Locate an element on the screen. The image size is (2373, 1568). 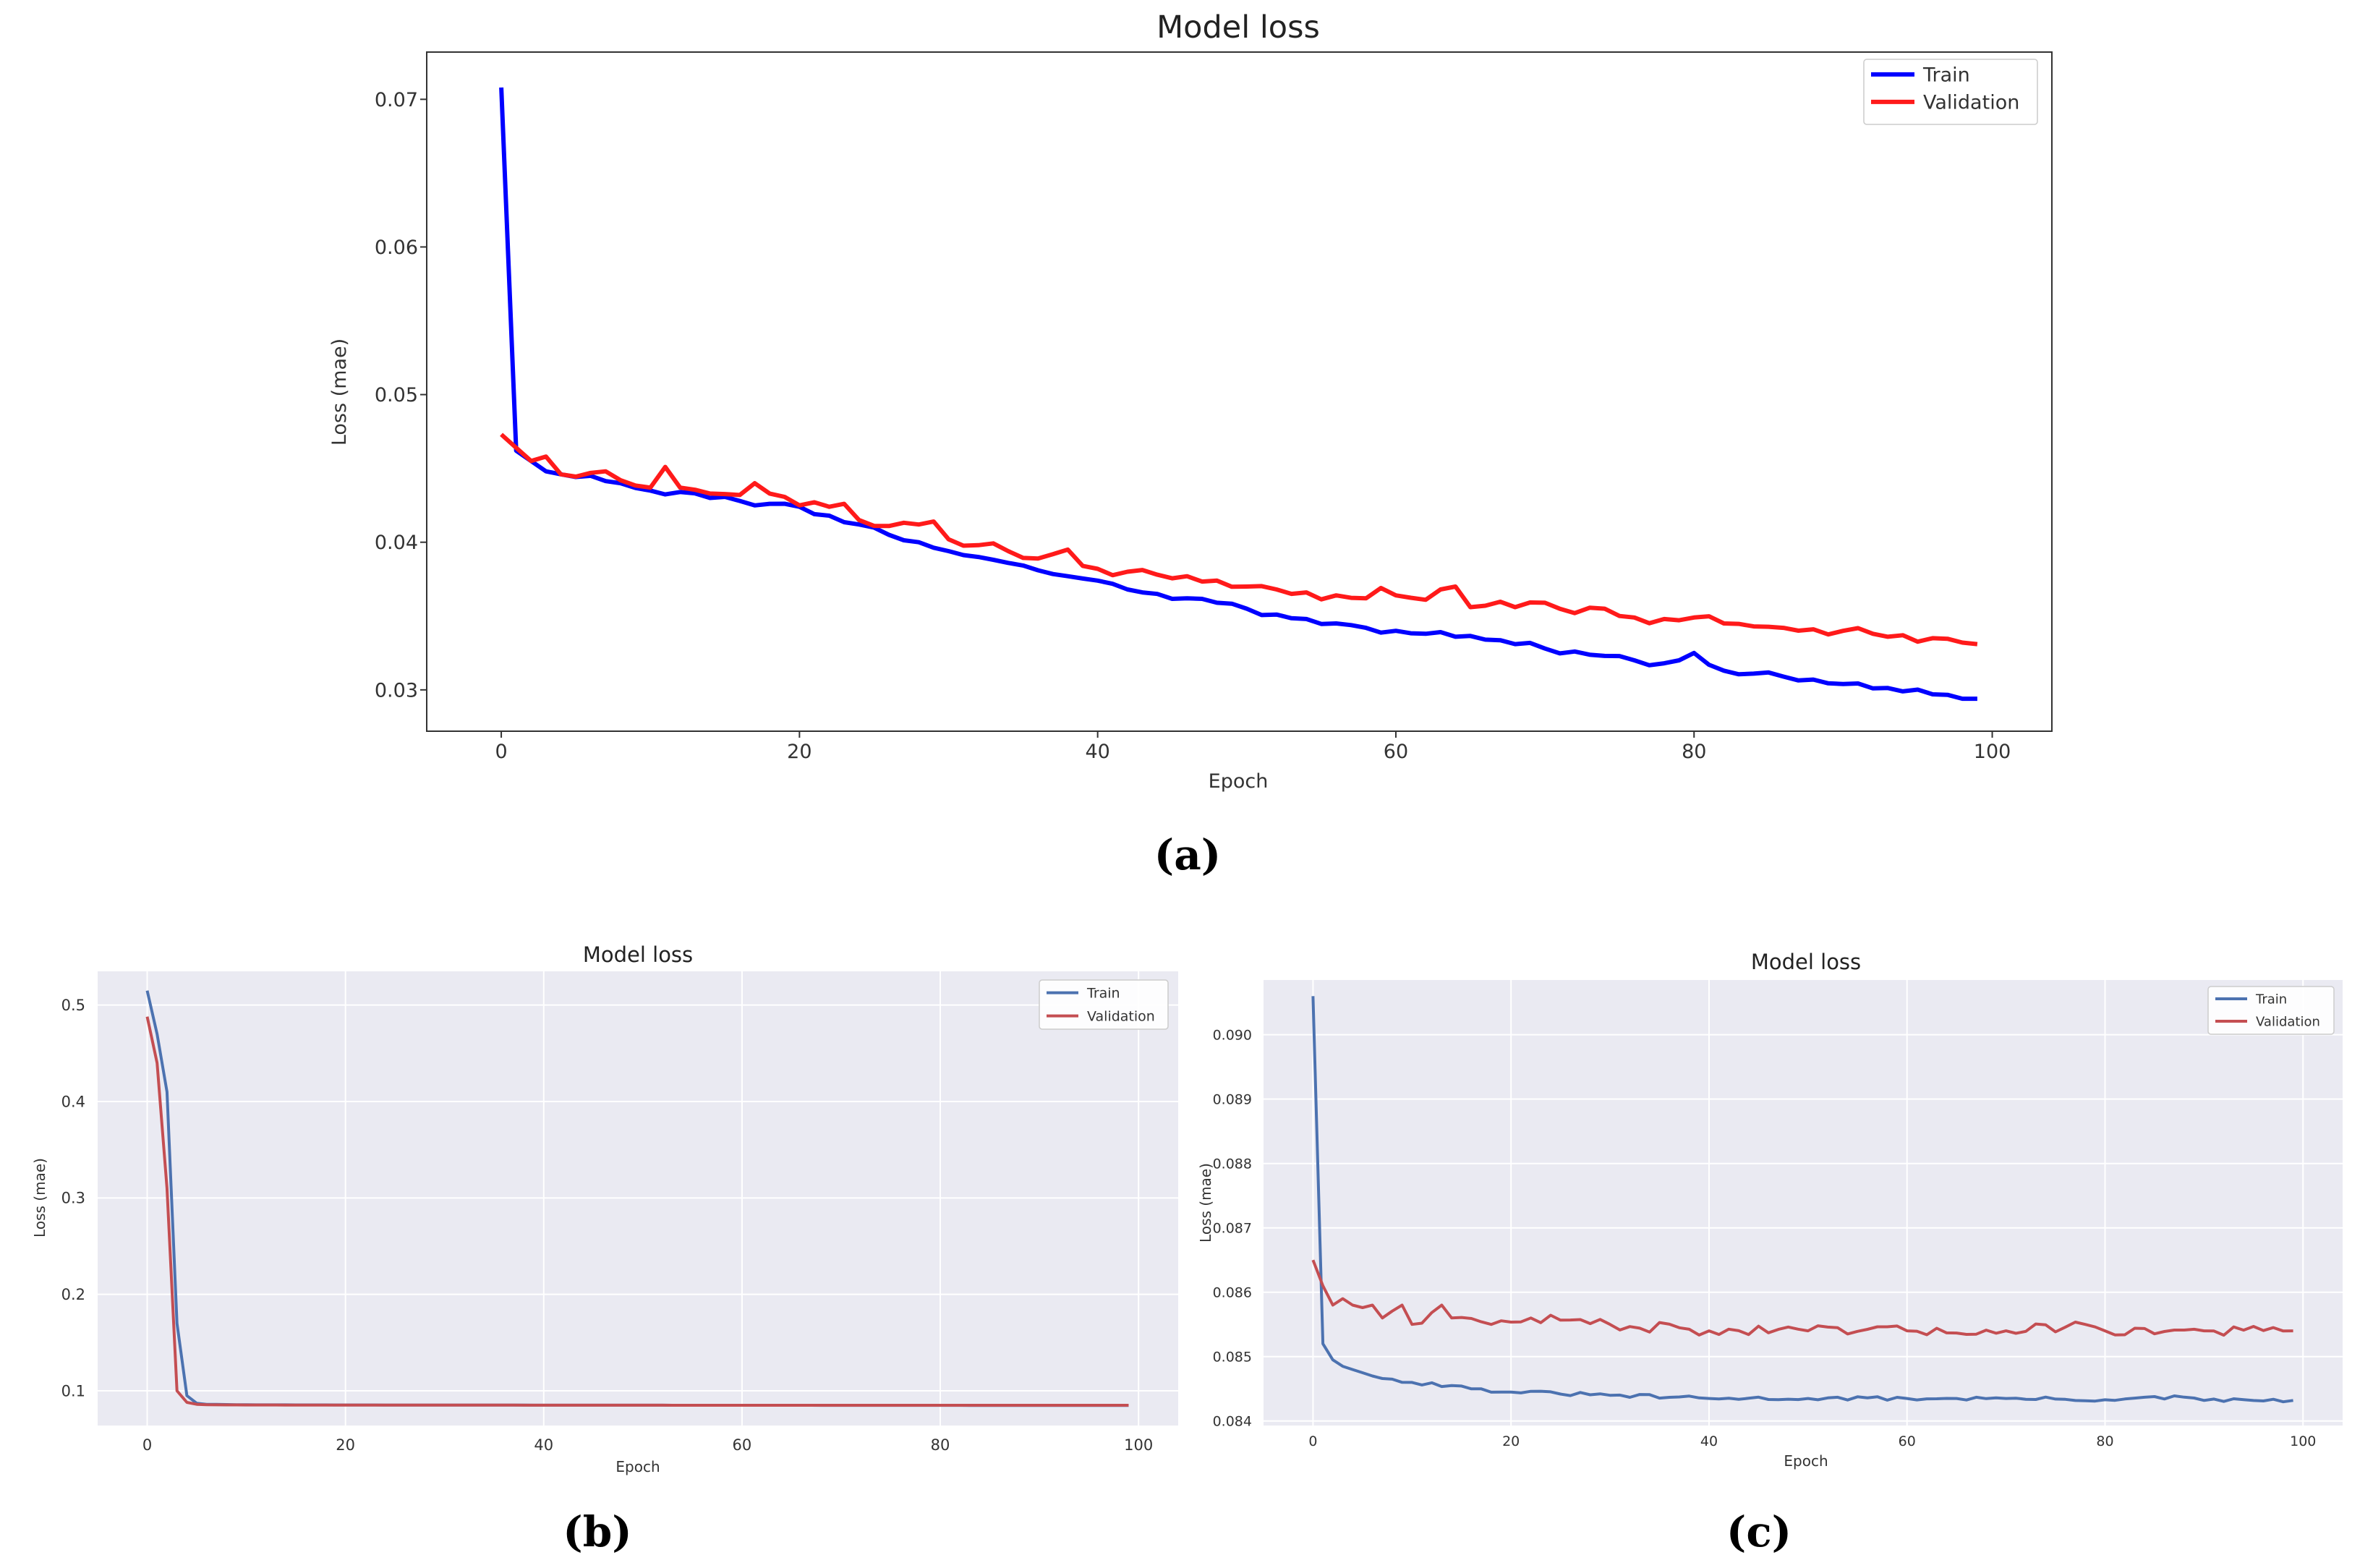
y-tick-label: 0.07 is located at coordinates (396, 100).